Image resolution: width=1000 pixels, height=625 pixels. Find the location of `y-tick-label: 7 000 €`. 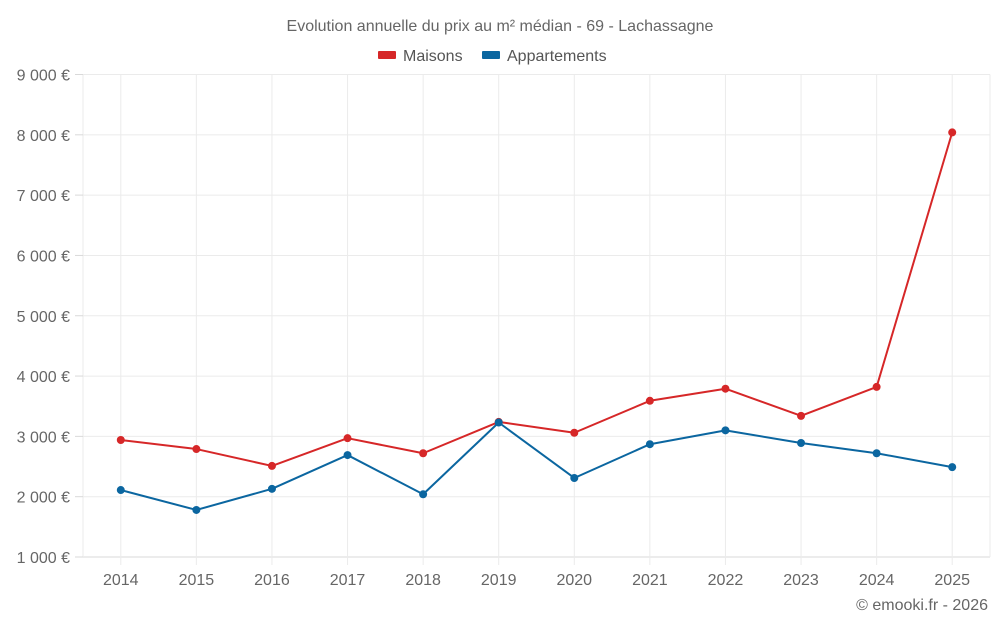

y-tick-label: 7 000 € is located at coordinates (43, 196).